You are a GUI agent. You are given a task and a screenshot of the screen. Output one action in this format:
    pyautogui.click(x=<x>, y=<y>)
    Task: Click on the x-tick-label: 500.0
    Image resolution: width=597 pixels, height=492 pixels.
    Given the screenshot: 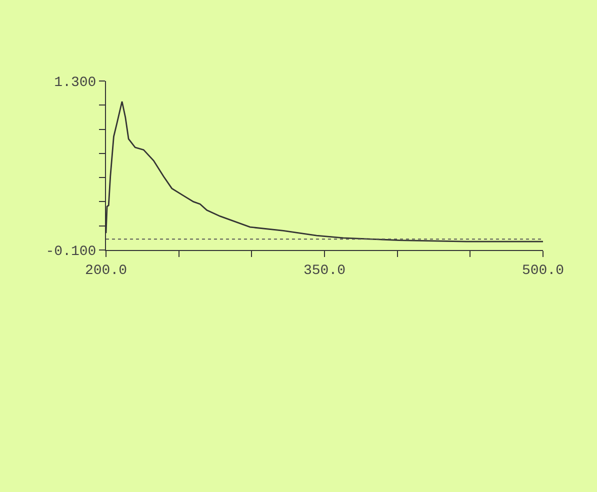 What is the action you would take?
    pyautogui.click(x=543, y=270)
    